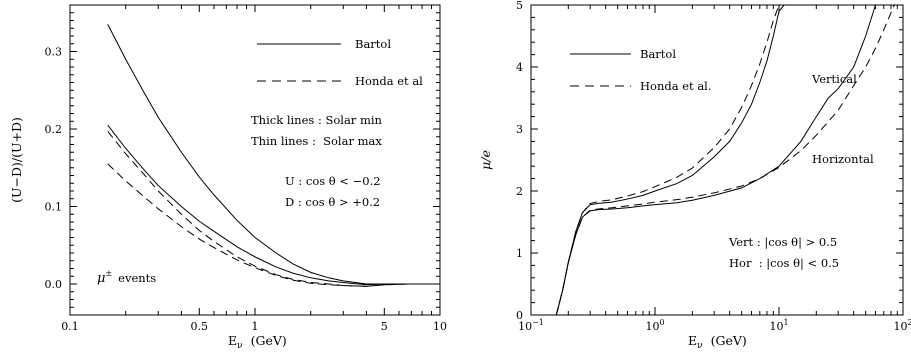  I want to click on right-y-tick-label: 5, so click(519, 6).